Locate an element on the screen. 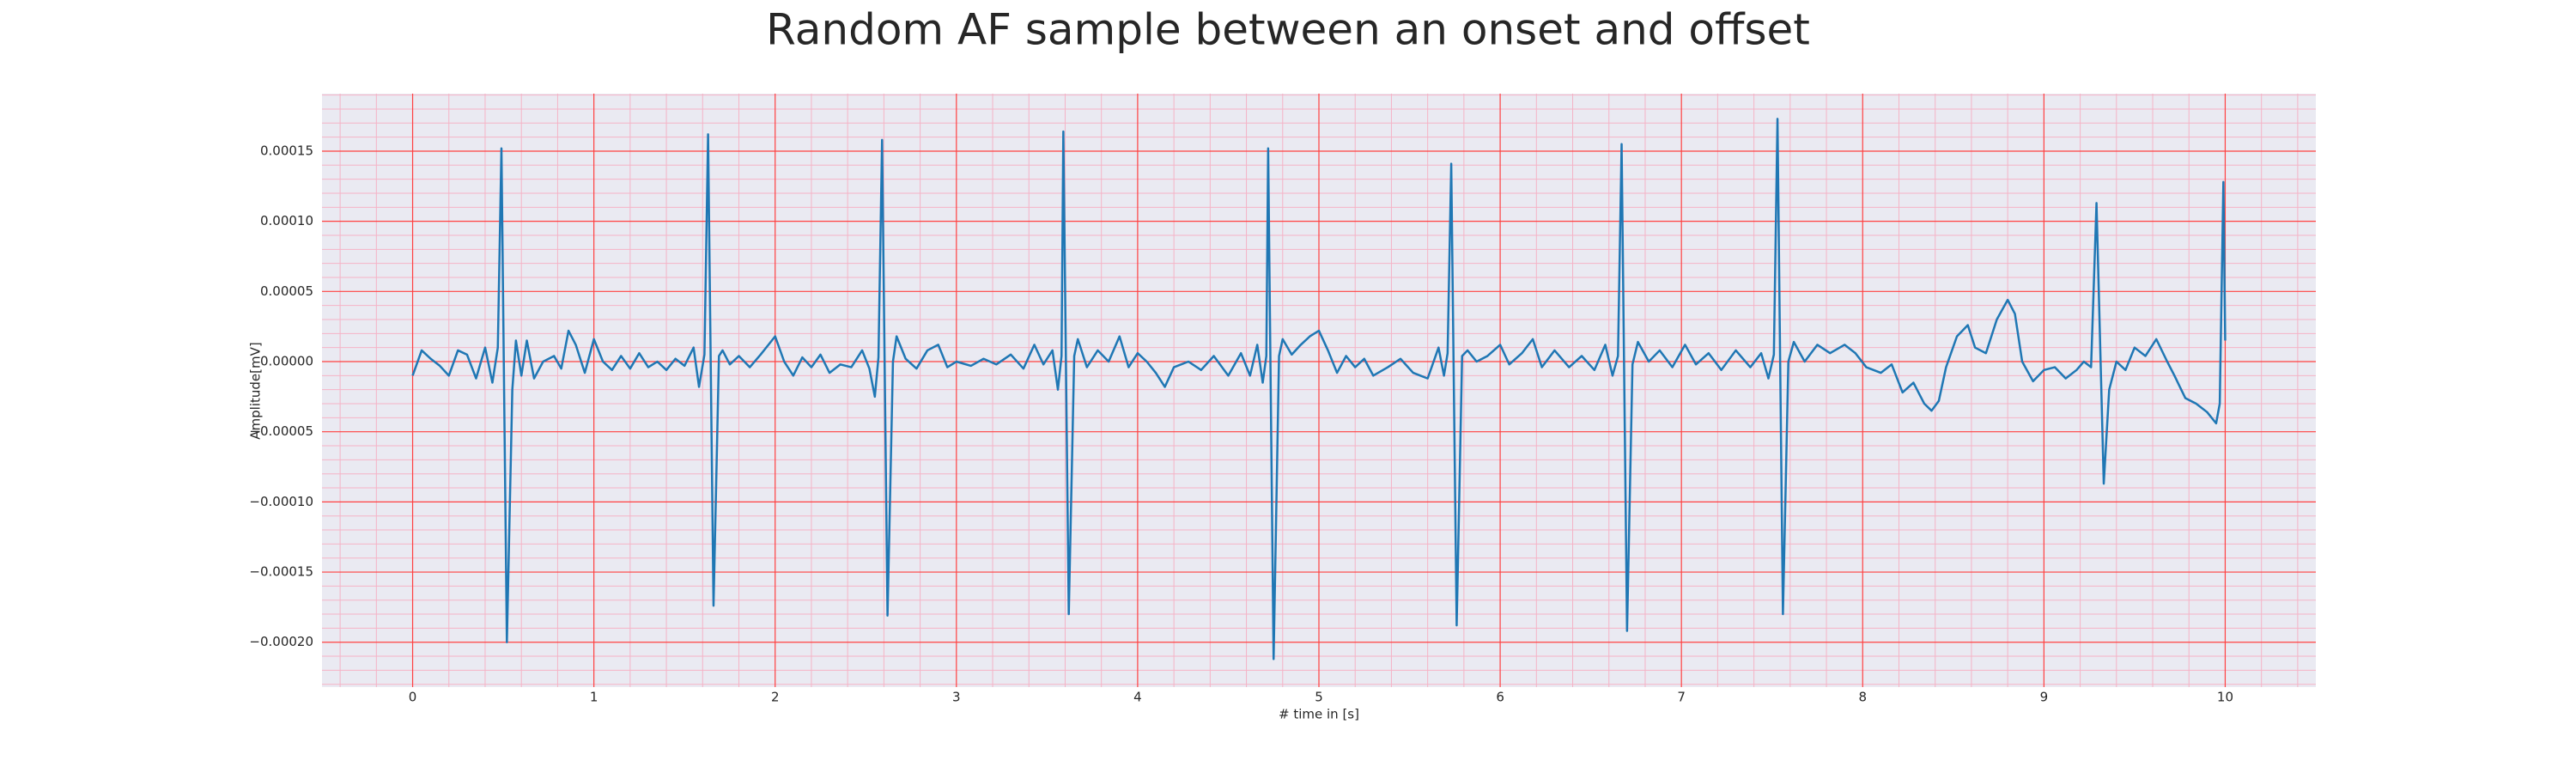 The width and height of the screenshot is (2576, 773). y-tick-label: −0.00020 is located at coordinates (281, 641).